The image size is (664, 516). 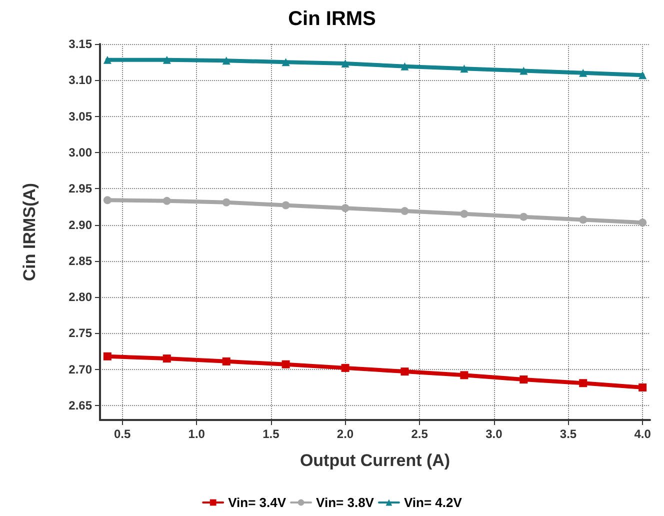 What do you see at coordinates (375, 68) in the screenshot?
I see `line-series` at bounding box center [375, 68].